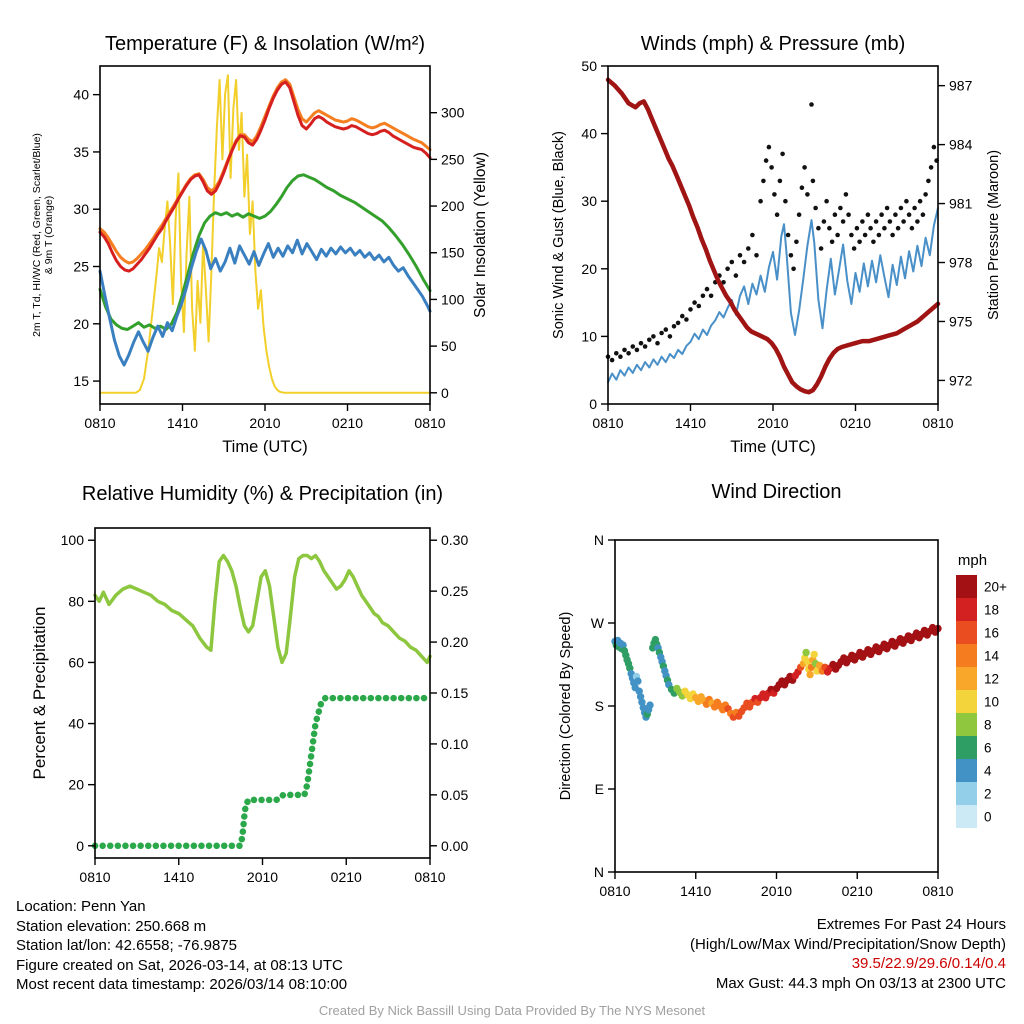 This screenshot has width=1024, height=1024. What do you see at coordinates (49, 235) in the screenshot?
I see `svg-text: & 9m T (Orange)` at bounding box center [49, 235].